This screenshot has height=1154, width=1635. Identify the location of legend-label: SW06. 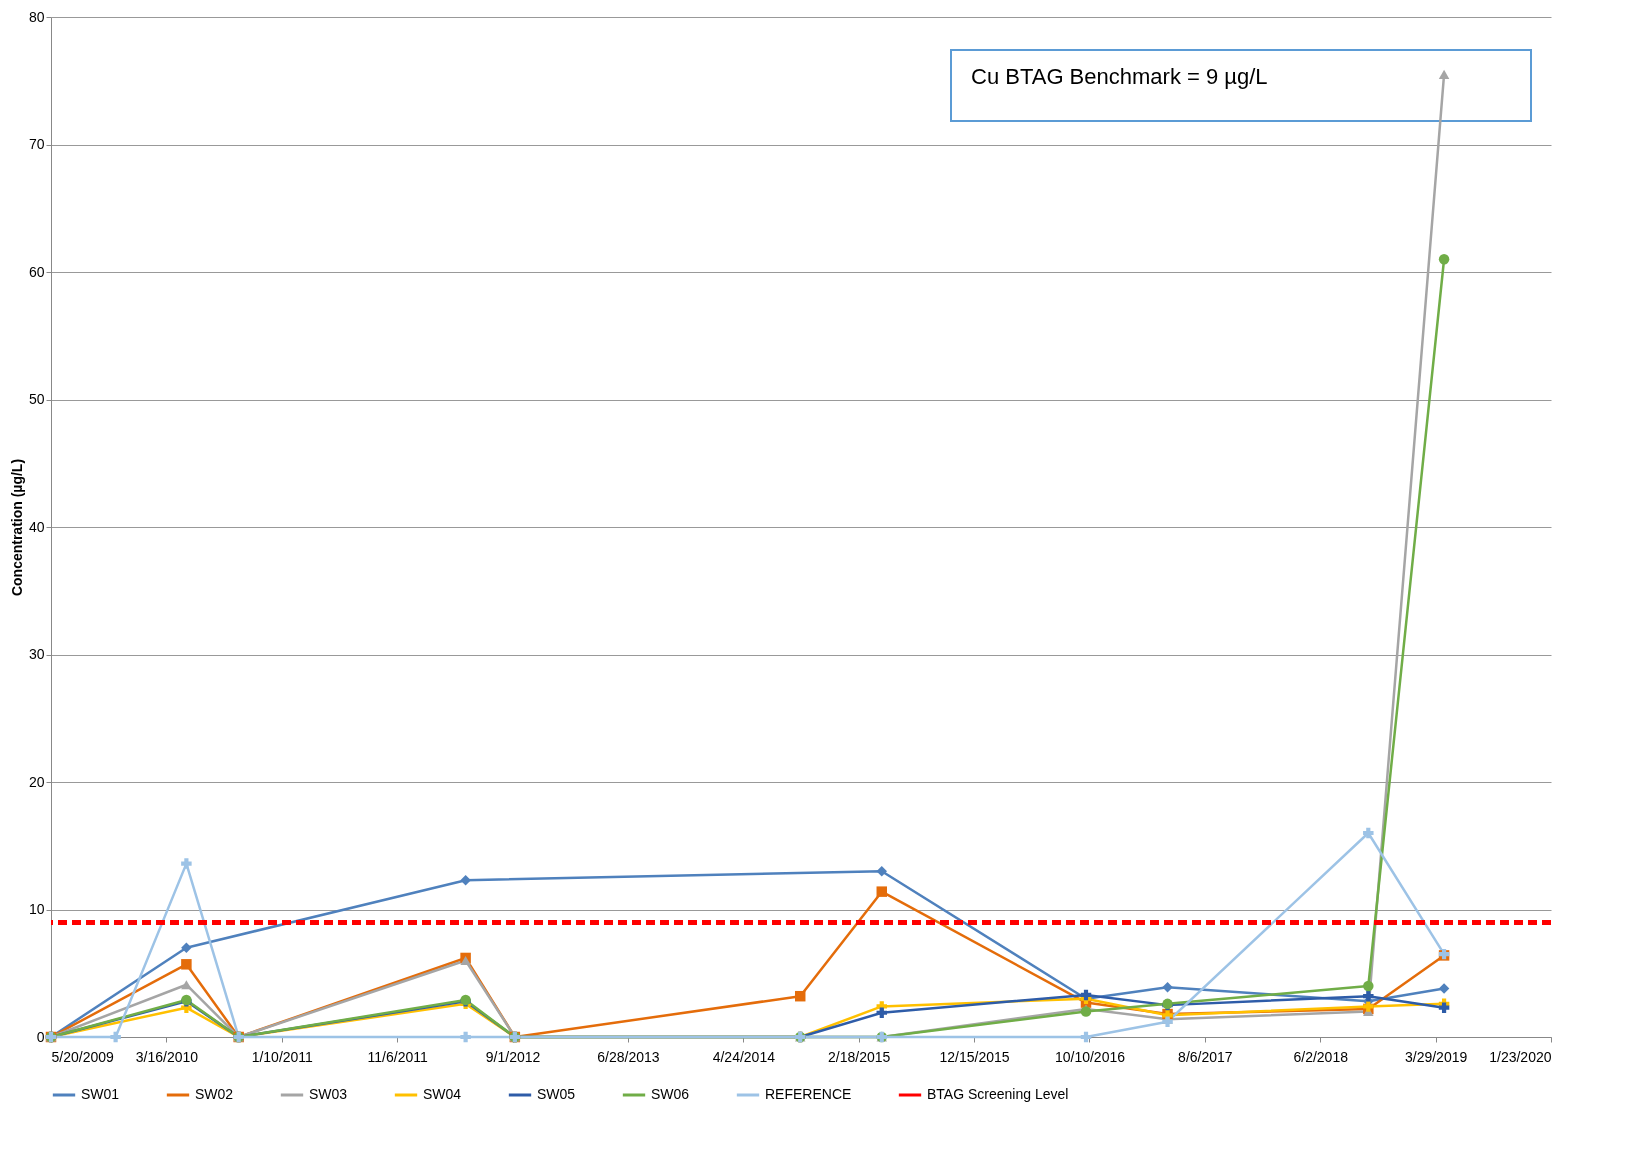
(670, 1094).